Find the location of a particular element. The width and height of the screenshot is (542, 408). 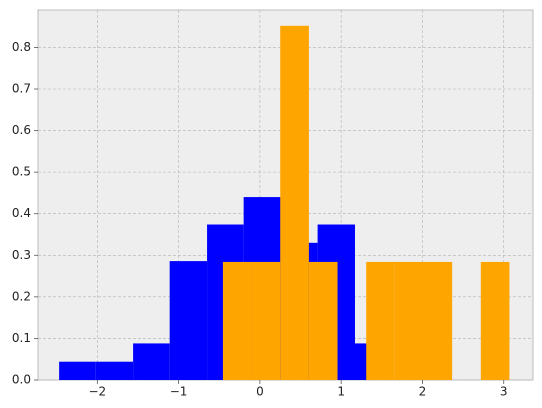

x-tick-label: 0 is located at coordinates (260, 392).